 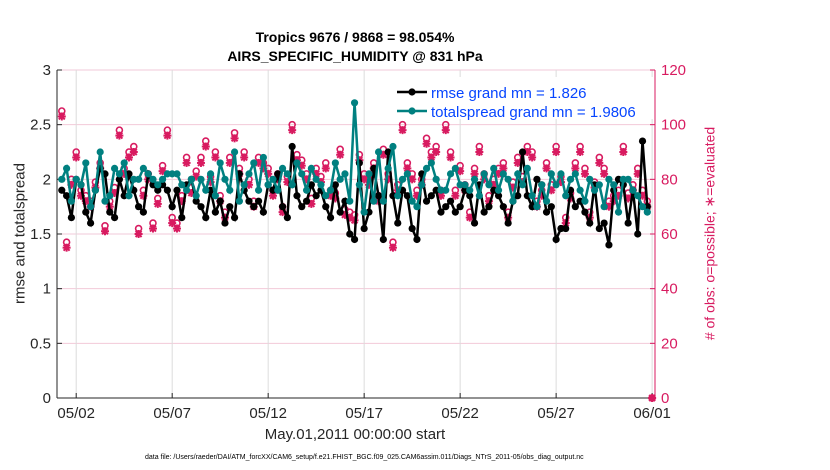 I want to click on x-tick-label: 05/17, so click(x=364, y=413).